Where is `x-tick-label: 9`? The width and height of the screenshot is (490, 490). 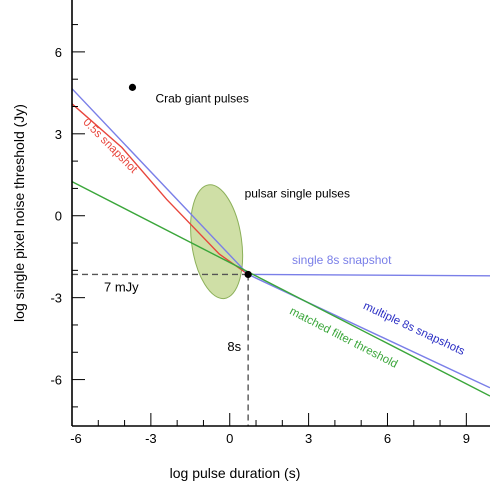 x-tick-label: 9 is located at coordinates (466, 438).